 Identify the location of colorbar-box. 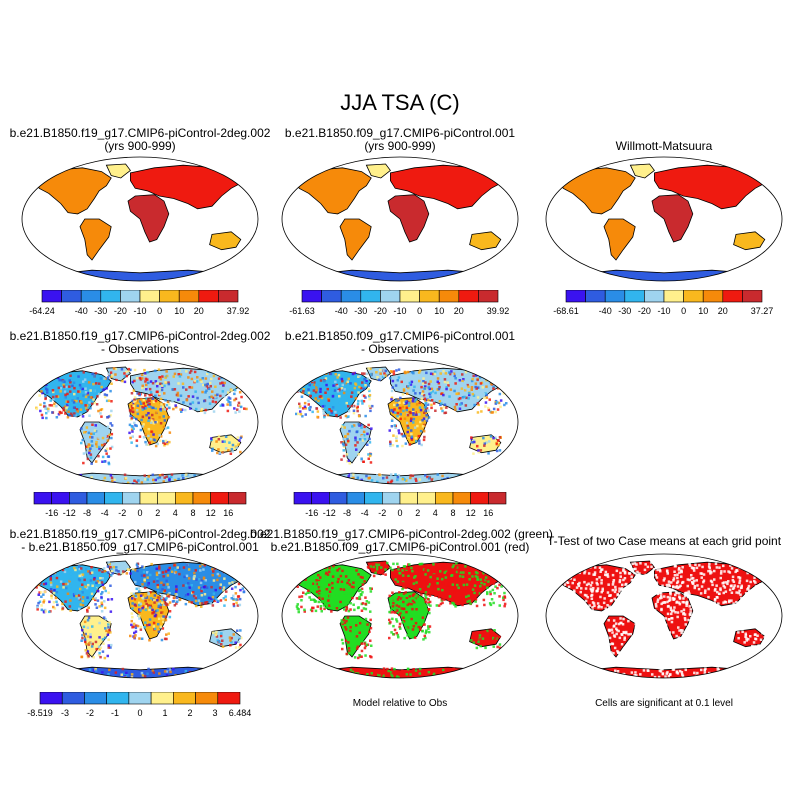
(673, 296).